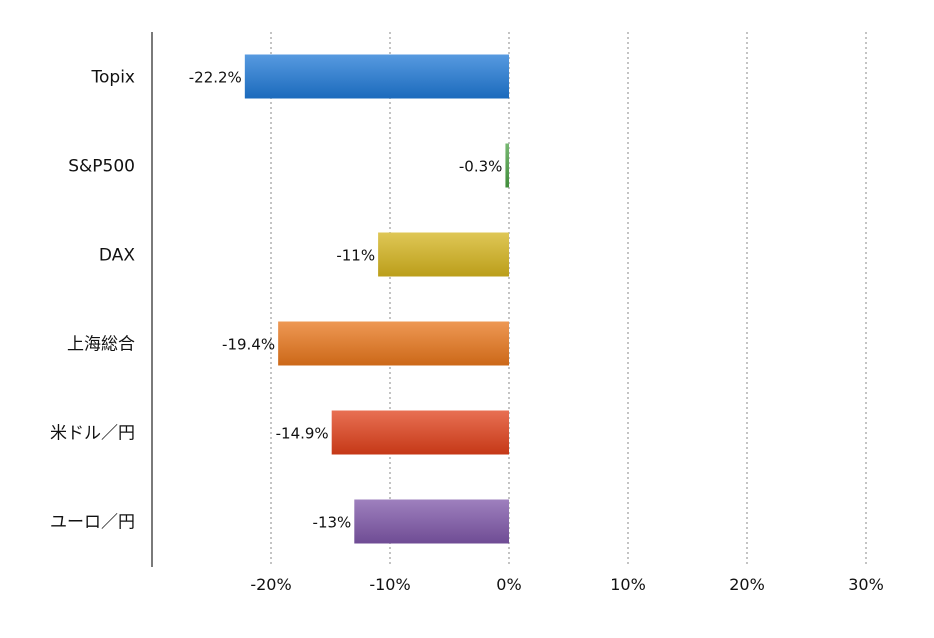 Image resolution: width=934 pixels, height=638 pixels. I want to click on x-tick-label: 10%, so click(628, 584).